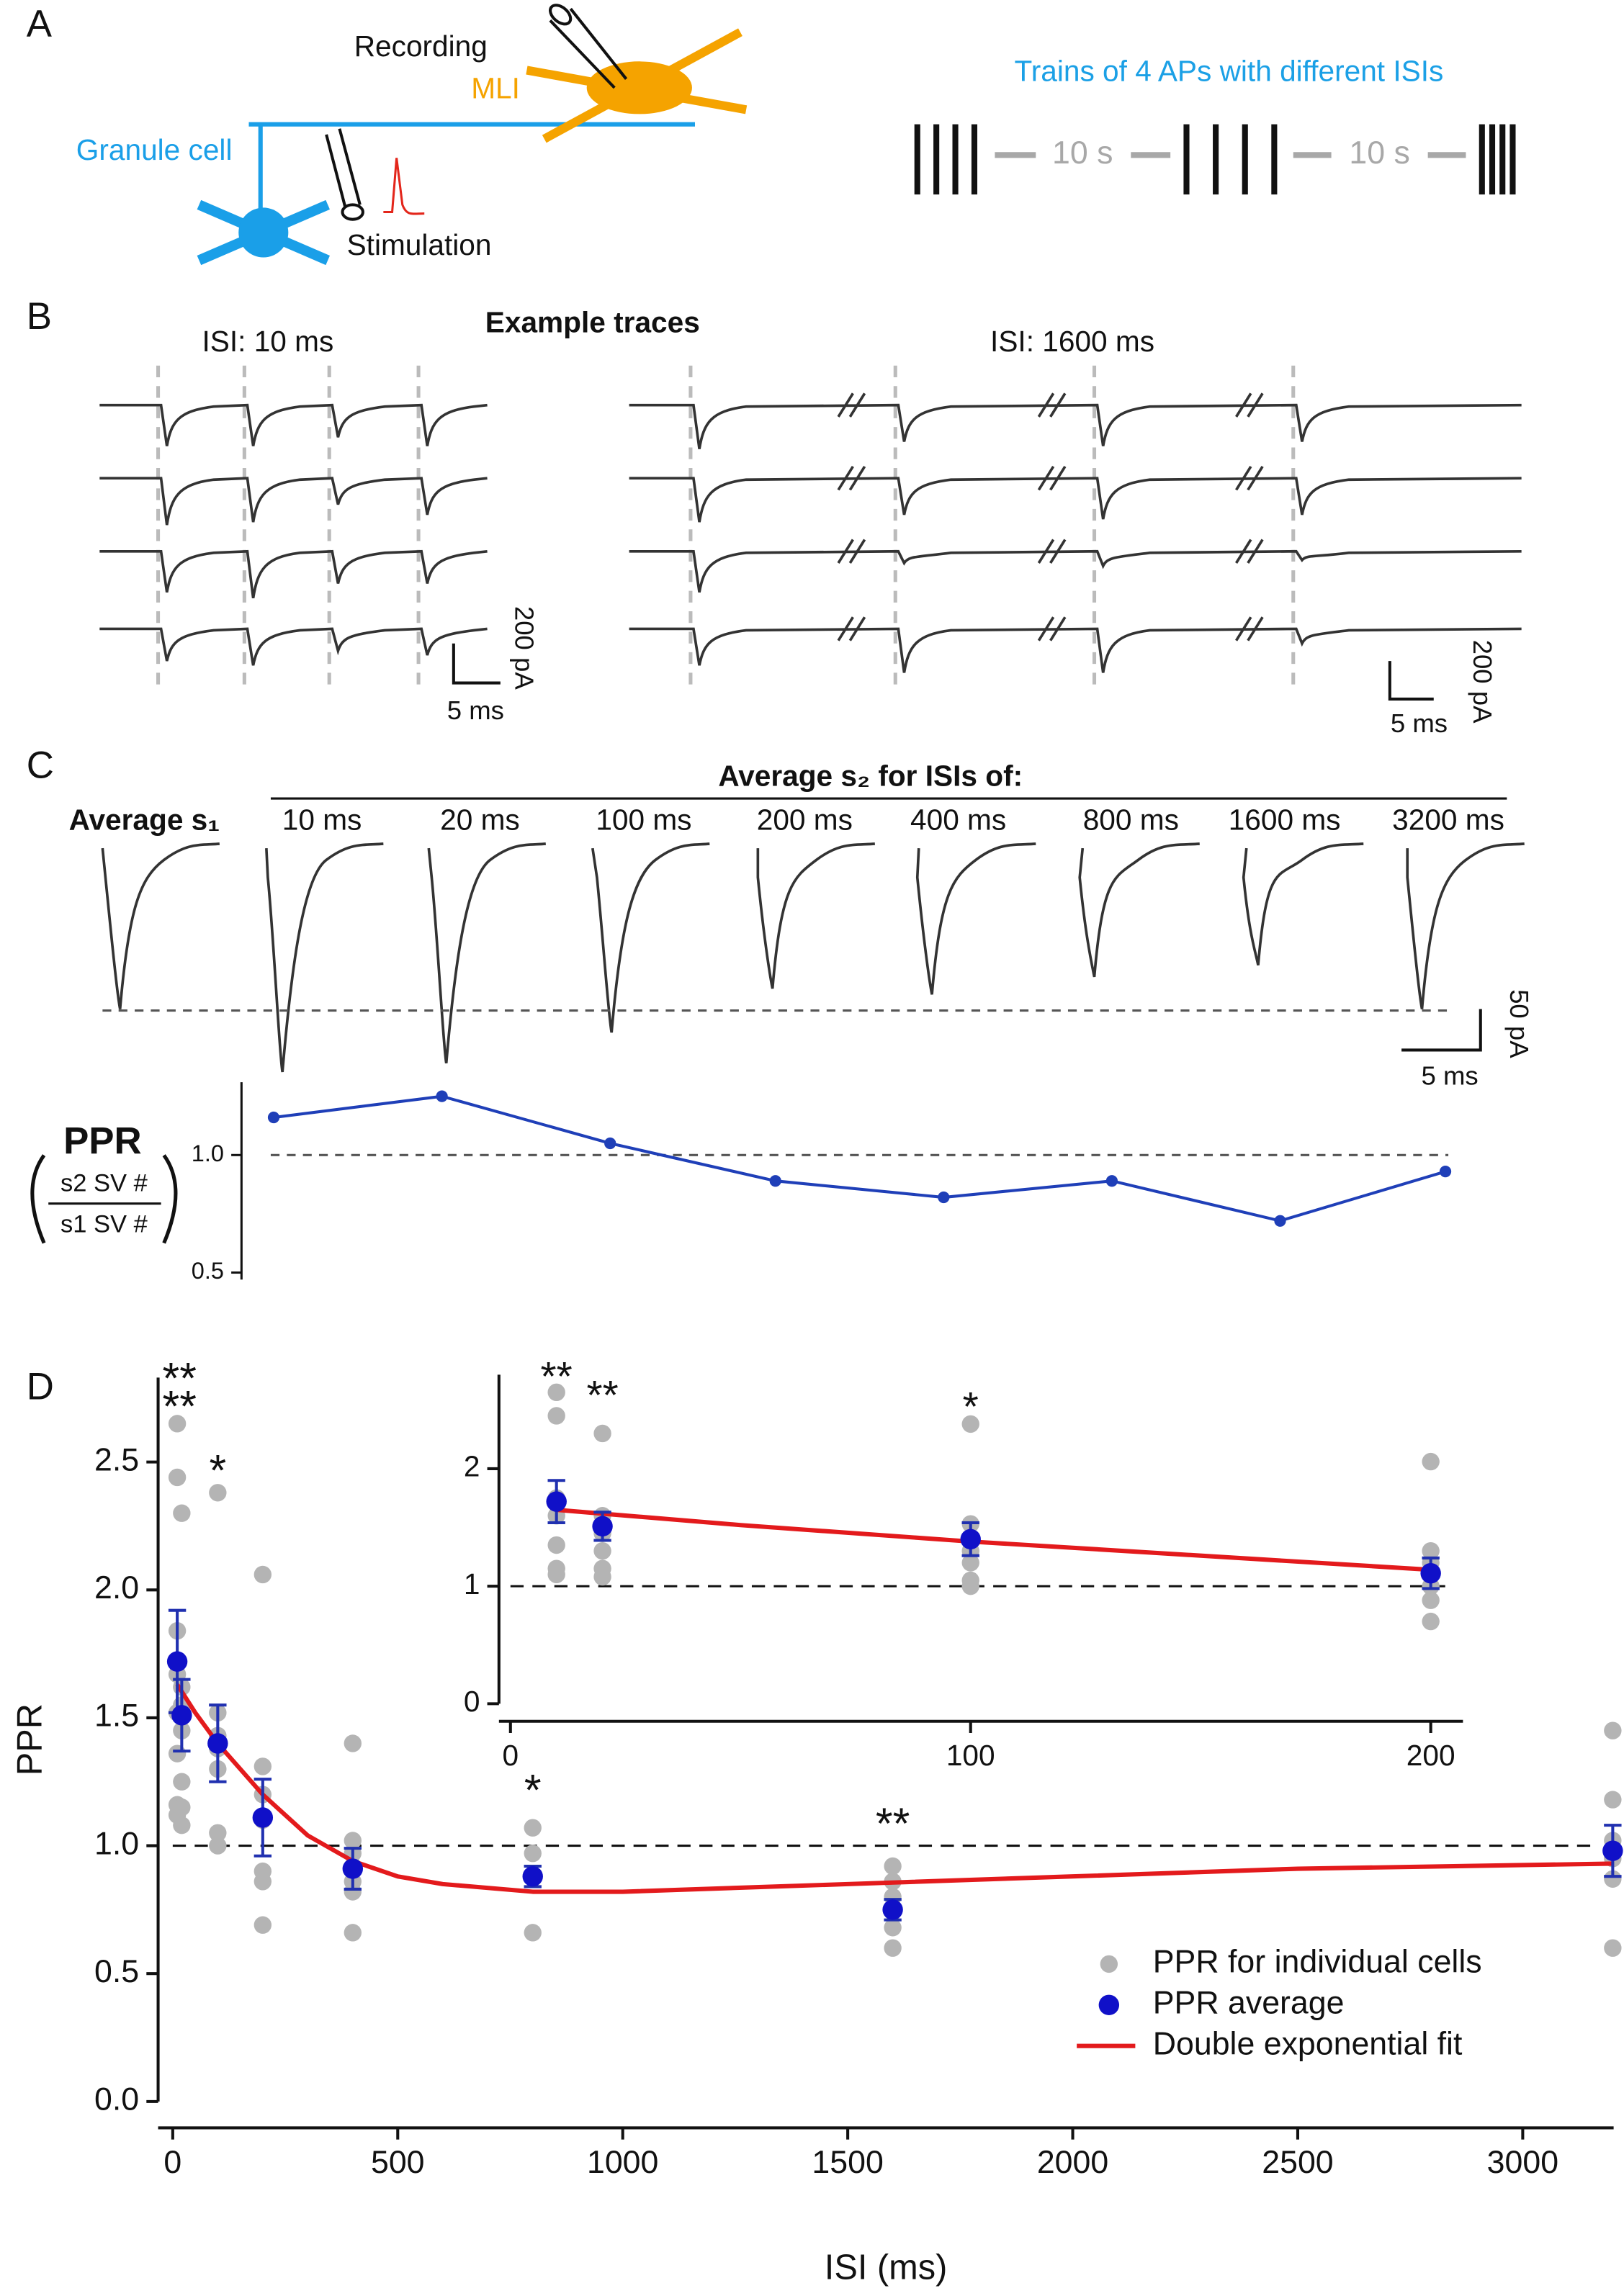 This screenshot has height=2296, width=1624. What do you see at coordinates (894, 1789) in the screenshot?
I see `fit-line` at bounding box center [894, 1789].